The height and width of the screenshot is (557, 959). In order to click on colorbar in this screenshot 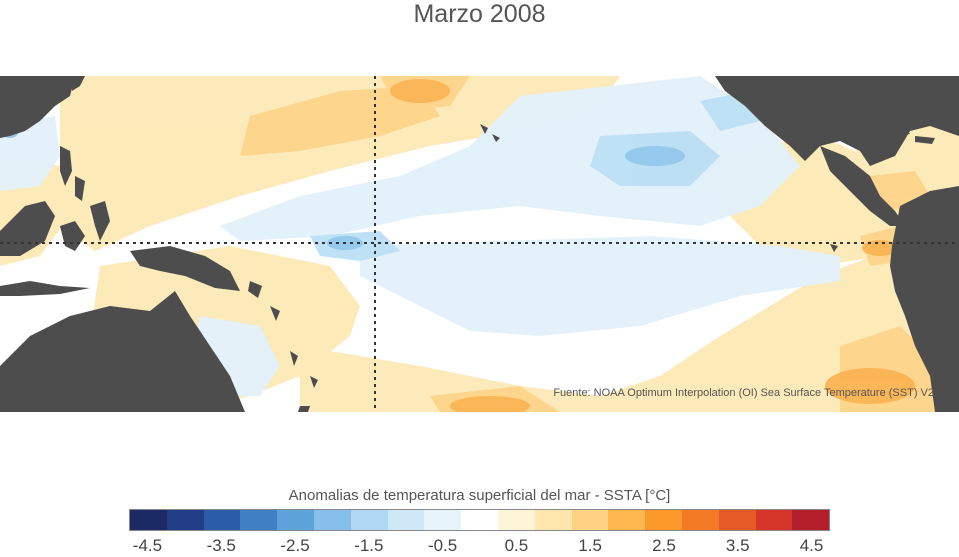, I will do `click(479, 520)`.